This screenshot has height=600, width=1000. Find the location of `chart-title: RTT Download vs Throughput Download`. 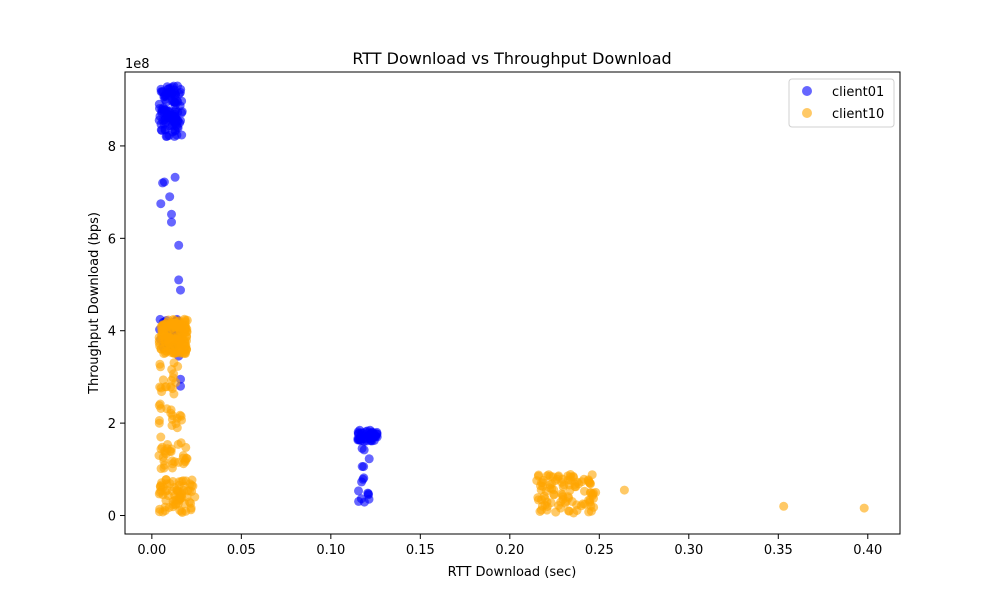

chart-title: RTT Download vs Throughput Download is located at coordinates (511, 58).